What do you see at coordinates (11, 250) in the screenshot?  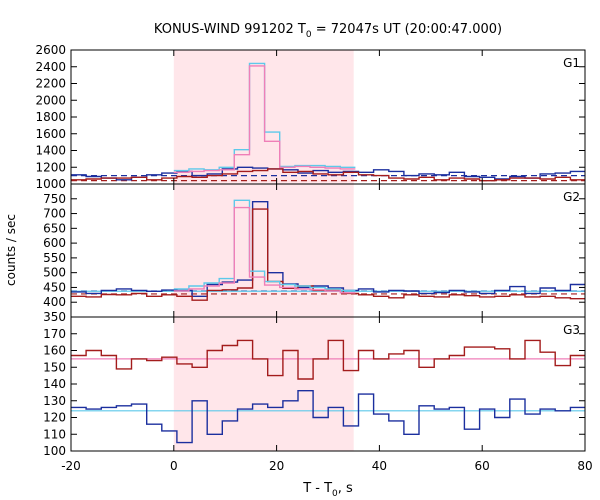 I see `y-axis-label: counts / sec` at bounding box center [11, 250].